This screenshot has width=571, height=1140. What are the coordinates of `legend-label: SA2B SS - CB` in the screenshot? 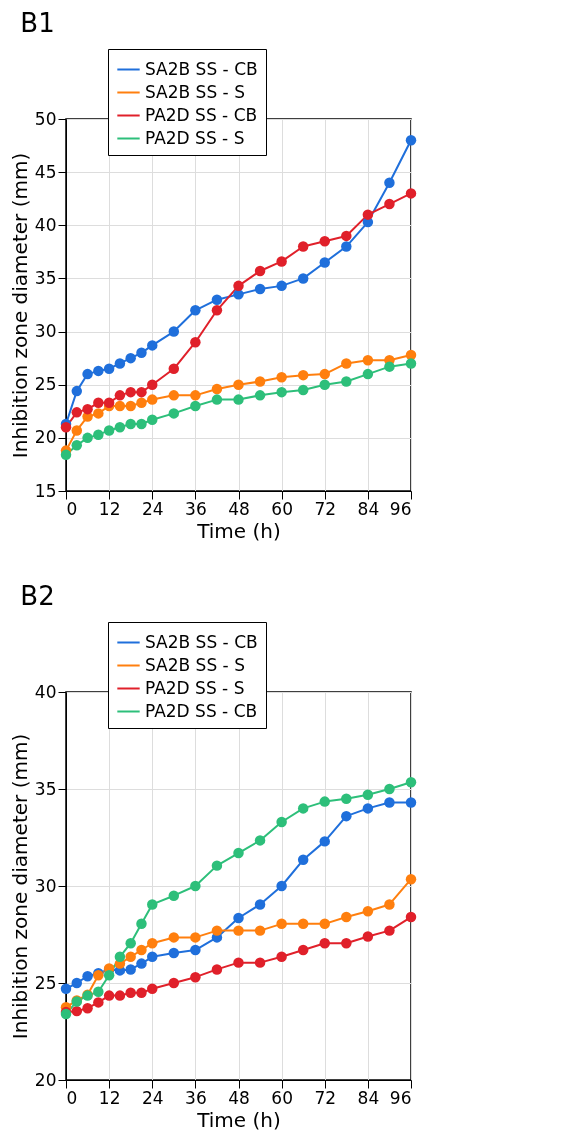 It's located at (201, 68).